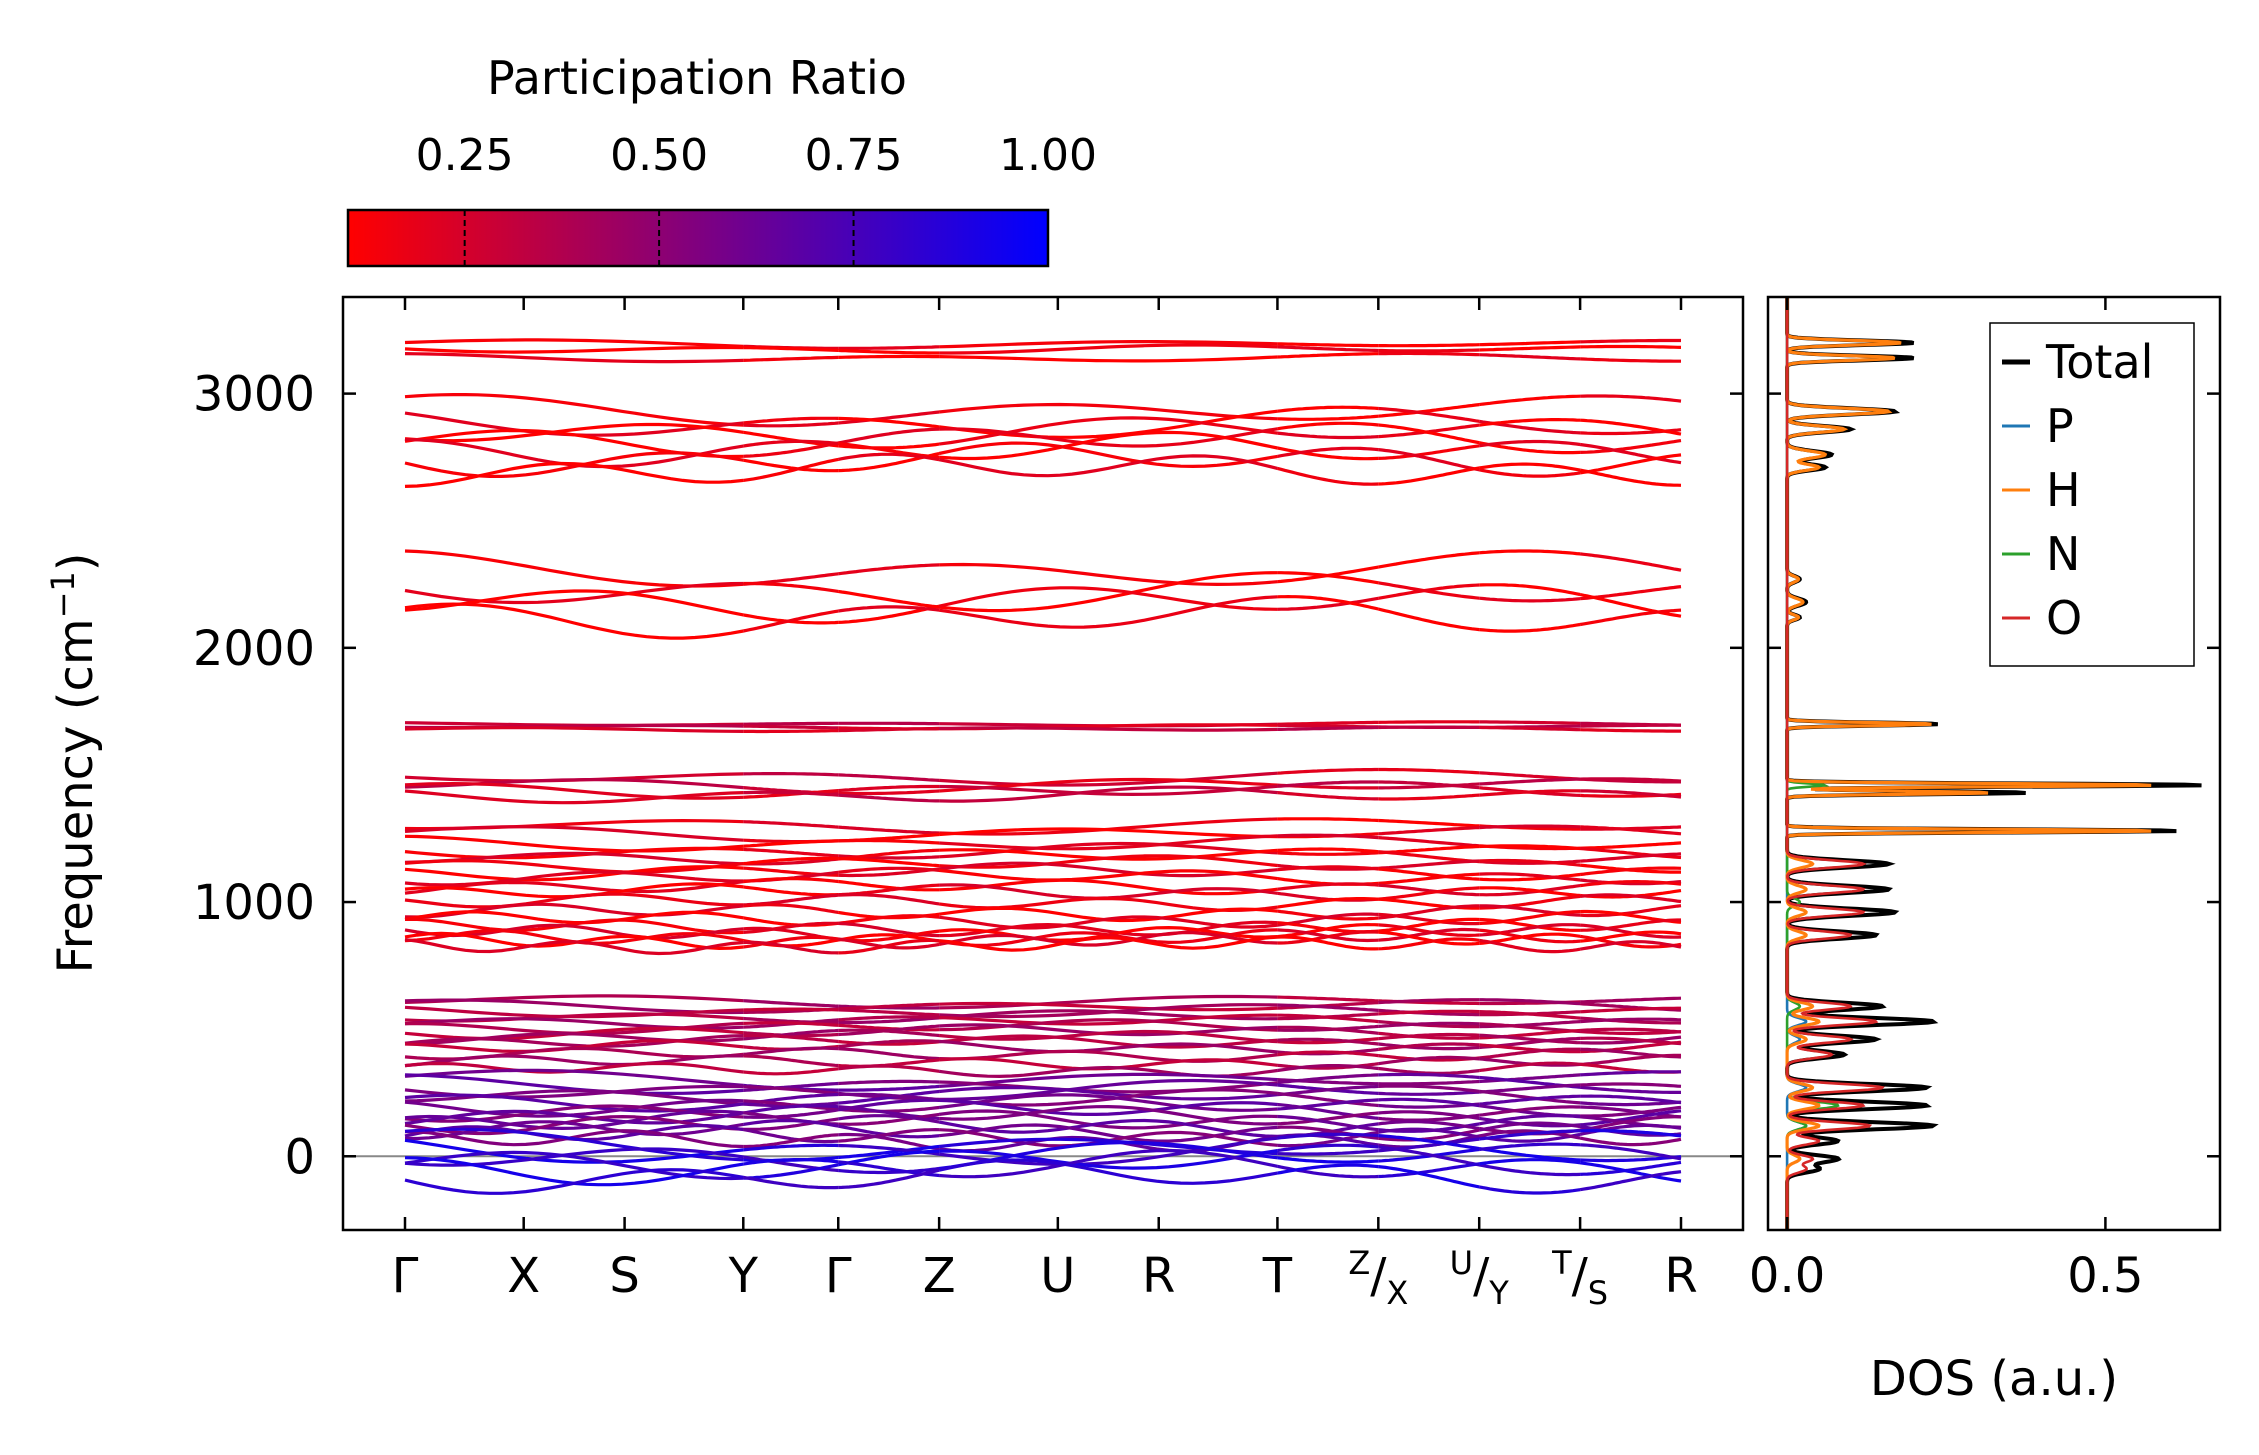 This screenshot has width=2259, height=1455. I want to click on y-tick-label-3: 3000, so click(254, 395).